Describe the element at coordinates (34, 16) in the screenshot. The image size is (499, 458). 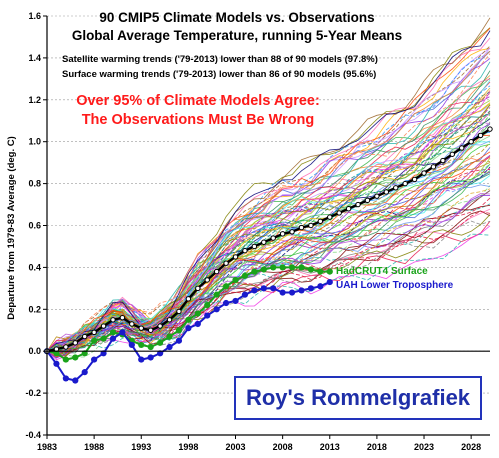
I see `y-tick-label: 1.6` at that location.